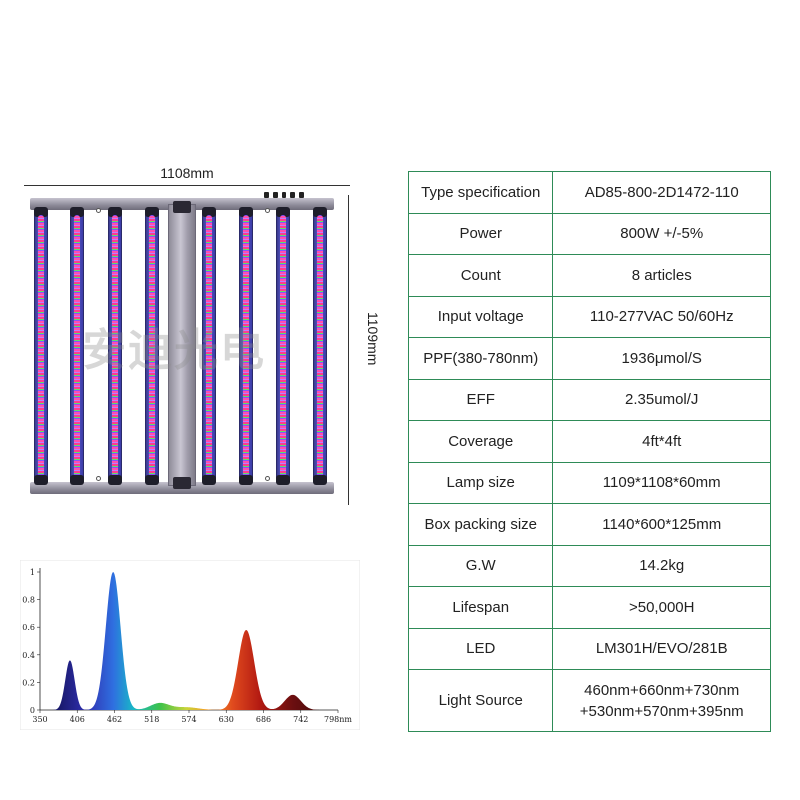 The height and width of the screenshot is (800, 800). Describe the element at coordinates (28, 682) in the screenshot. I see `y-tick-label: 0.2` at that location.